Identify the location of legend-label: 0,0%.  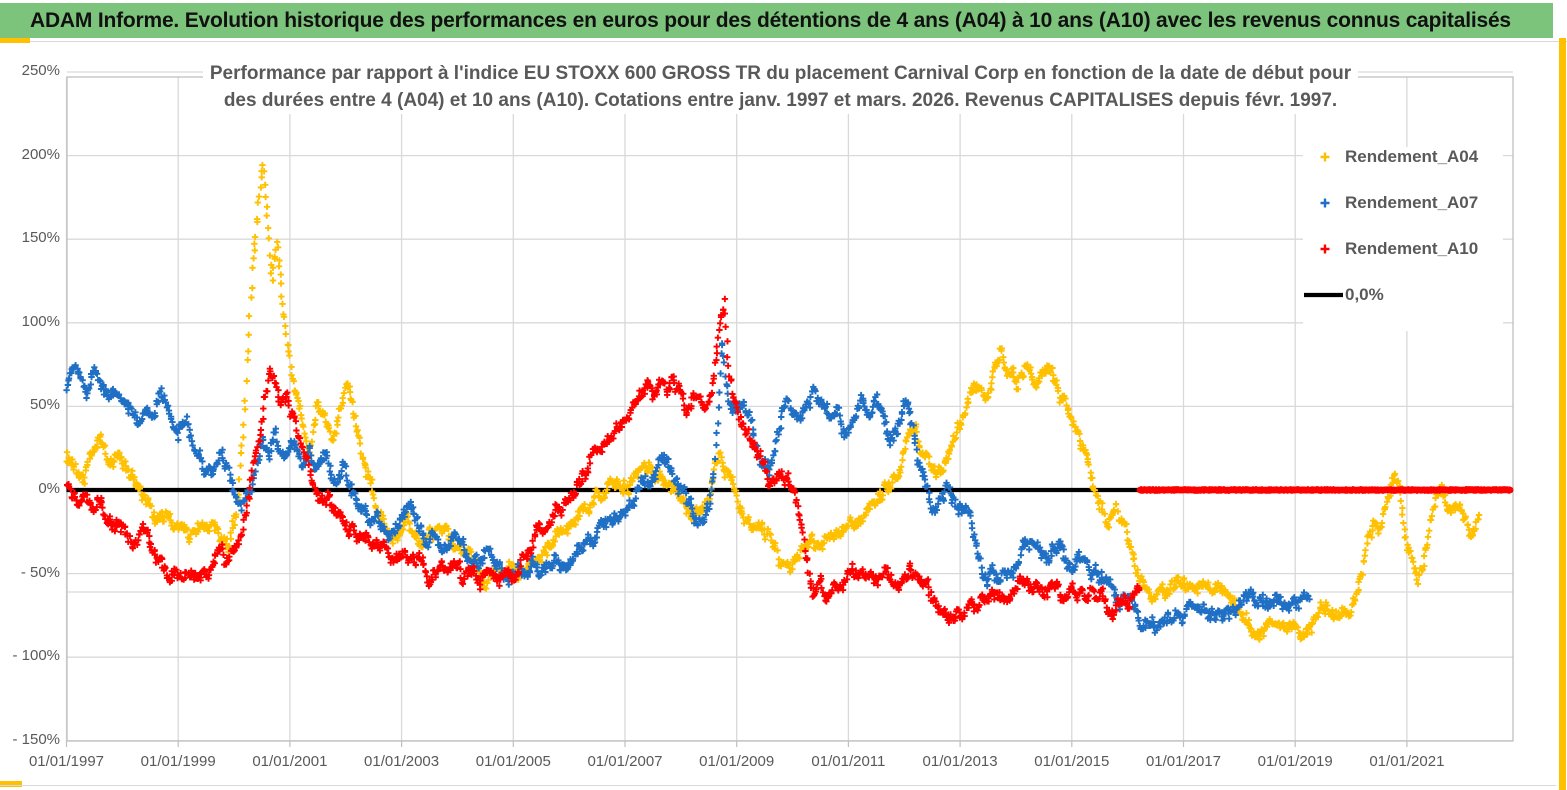
(1364, 294).